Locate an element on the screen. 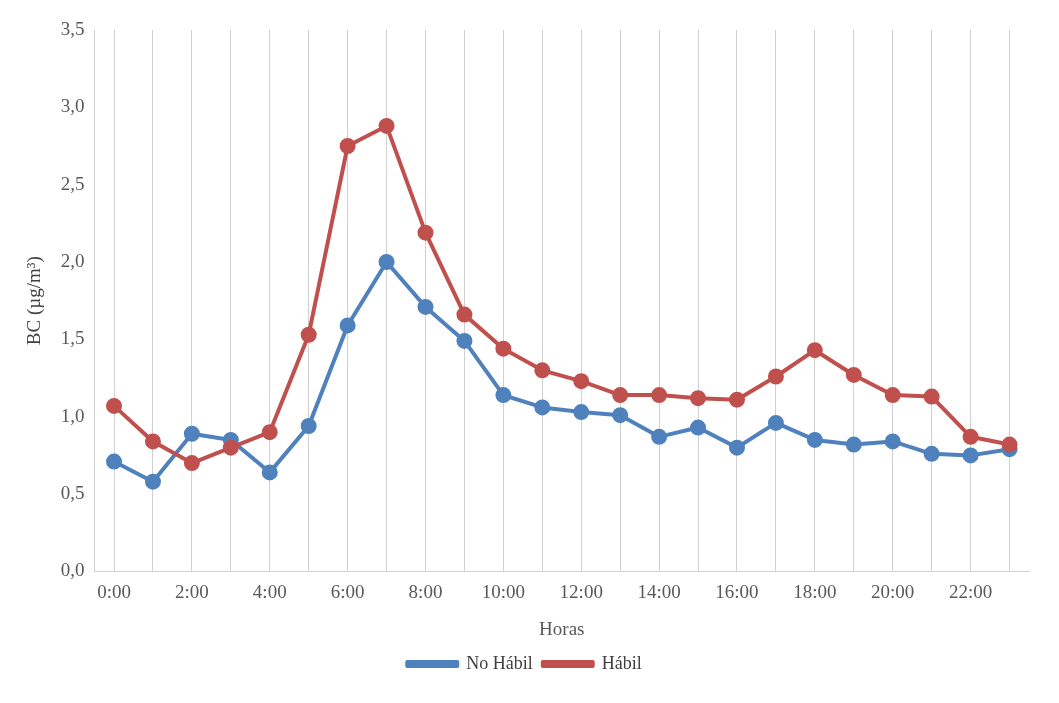 This screenshot has height=703, width=1059. x-tick-label: 20:00 is located at coordinates (893, 591).